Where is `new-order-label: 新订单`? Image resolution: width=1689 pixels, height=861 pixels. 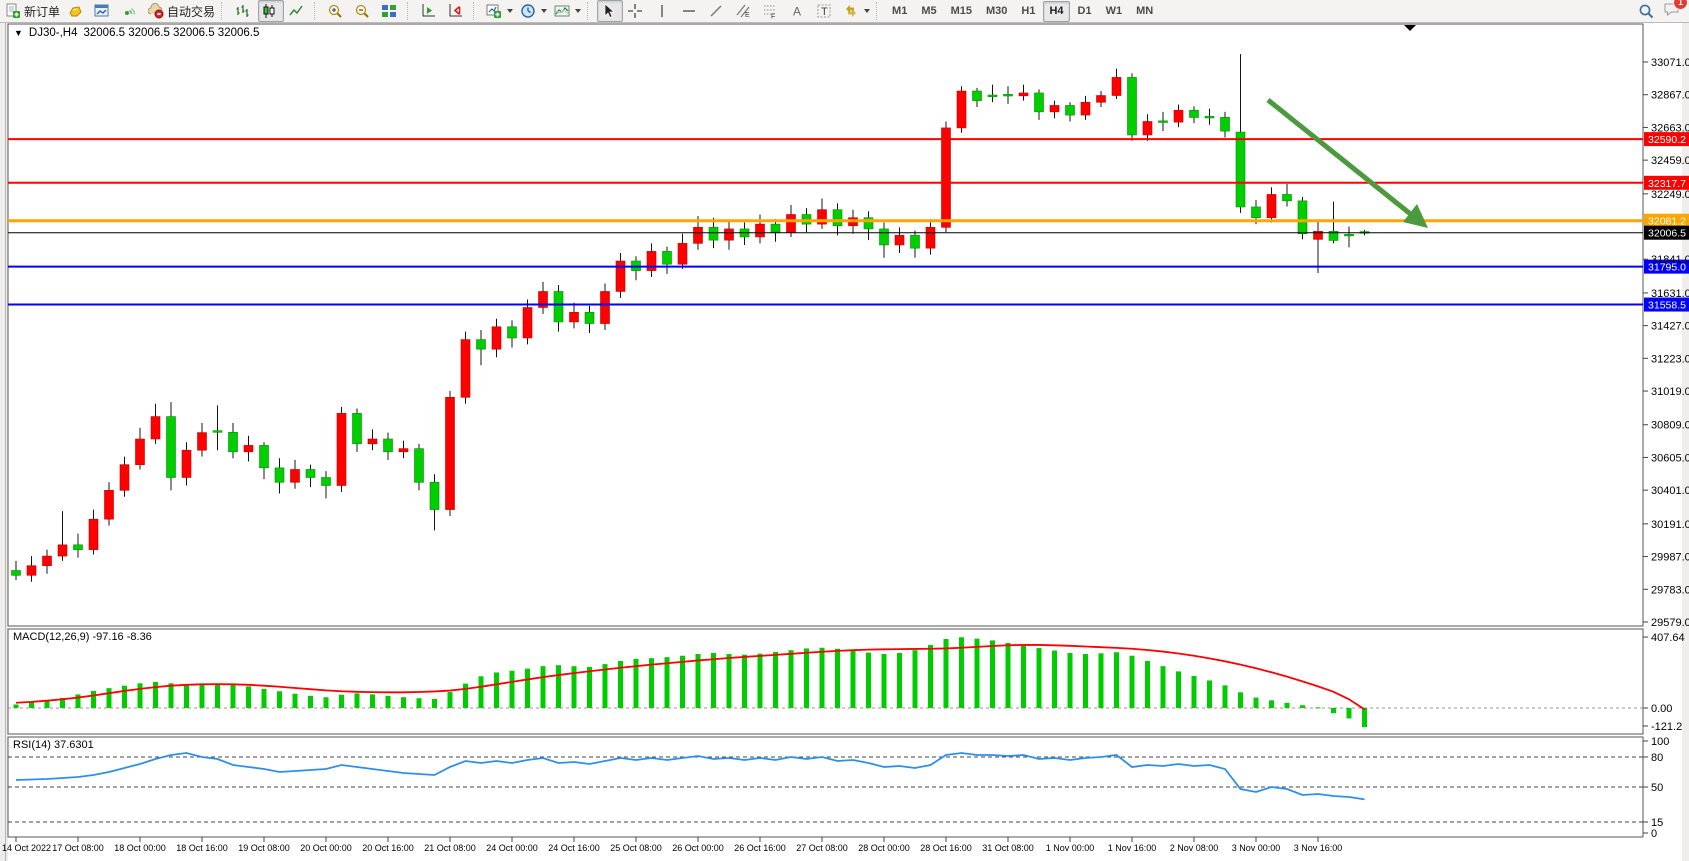 new-order-label: 新订单 is located at coordinates (42, 11).